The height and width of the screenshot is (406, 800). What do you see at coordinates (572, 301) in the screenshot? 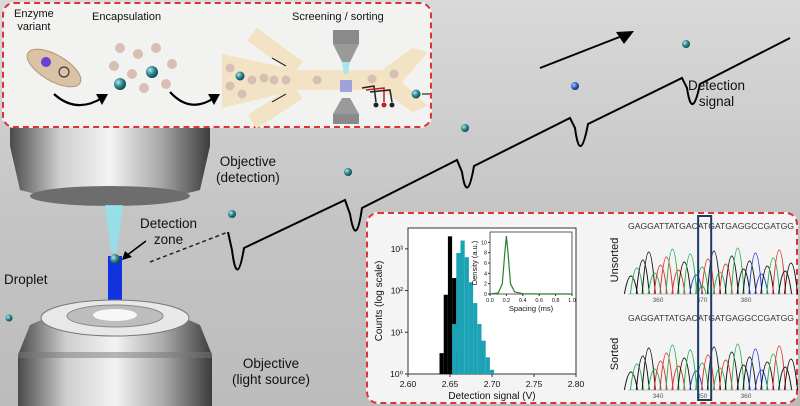
I see `inset-x-tick-label: 1.0` at bounding box center [572, 301].